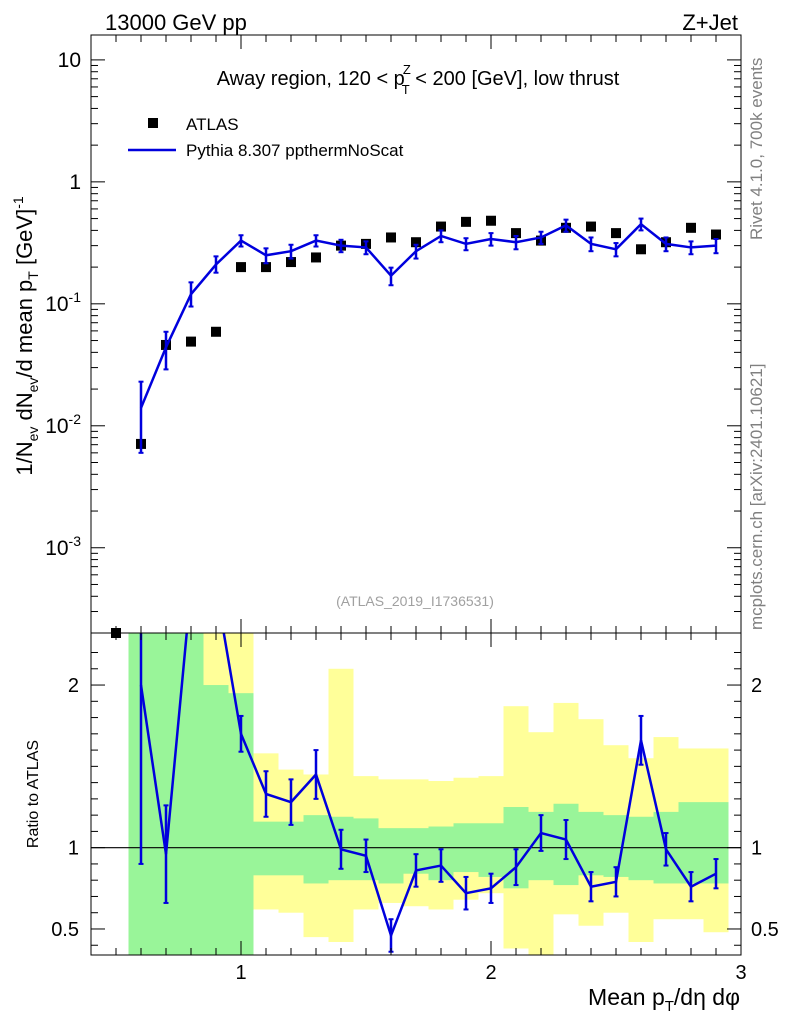 Image resolution: width=786 pixels, height=1024 pixels. I want to click on header-left: 13000 GeV pp, so click(176, 22).